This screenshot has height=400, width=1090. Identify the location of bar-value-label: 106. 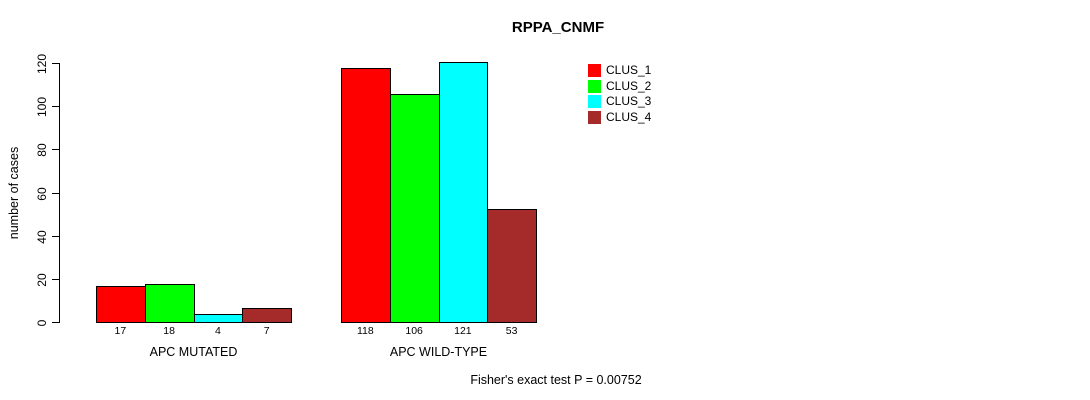
(414, 331).